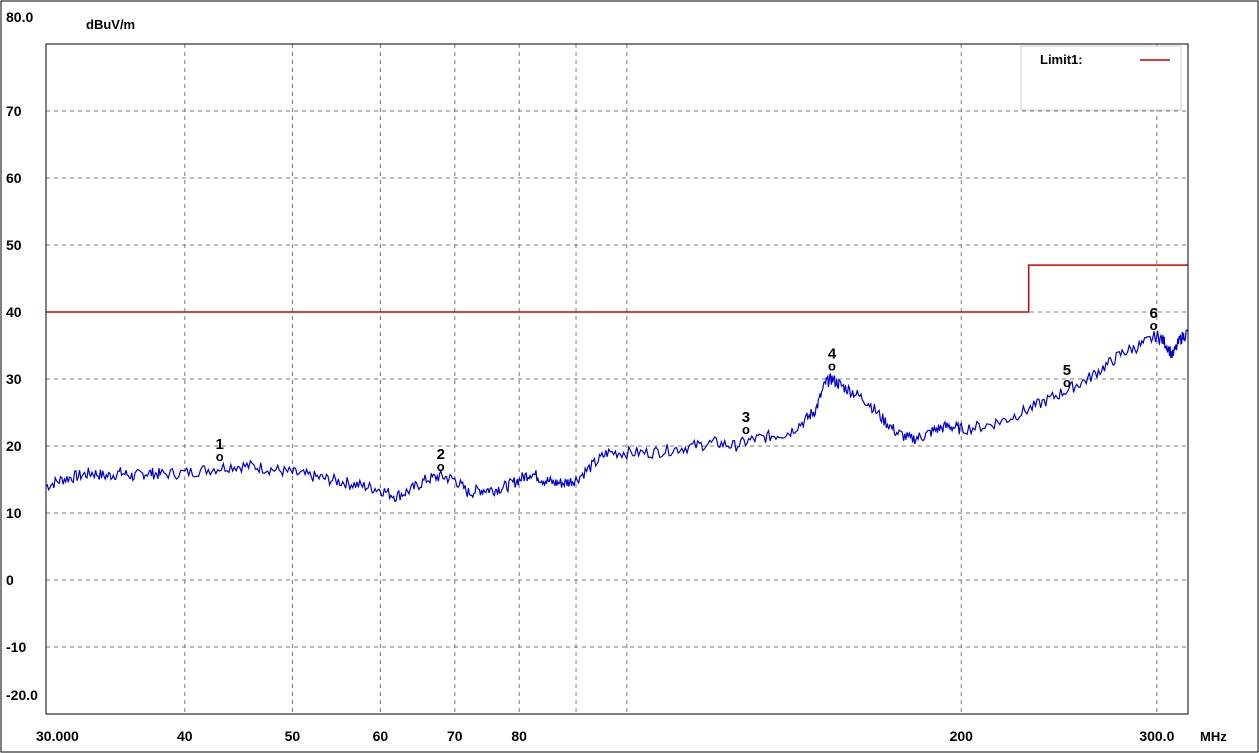 This screenshot has width=1259, height=753. I want to click on y-tick-label: -10, so click(16, 647).